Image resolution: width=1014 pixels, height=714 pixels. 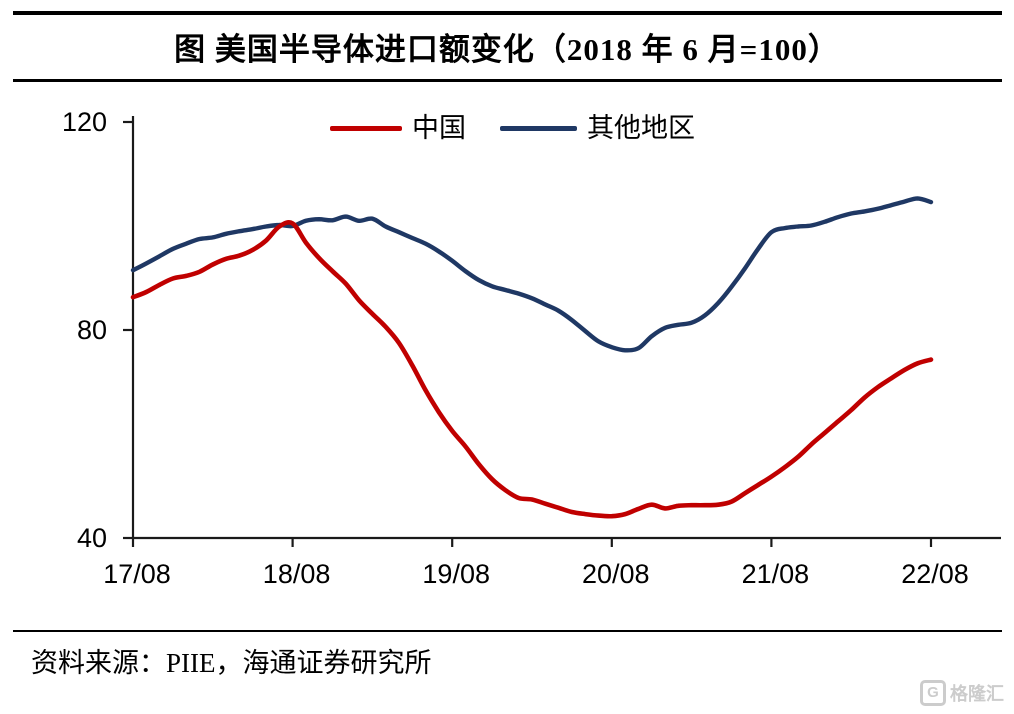 What do you see at coordinates (507, 49) in the screenshot?
I see `chart-title: 图 美国半导体进口额变化（2018 年 6 月=100）` at bounding box center [507, 49].